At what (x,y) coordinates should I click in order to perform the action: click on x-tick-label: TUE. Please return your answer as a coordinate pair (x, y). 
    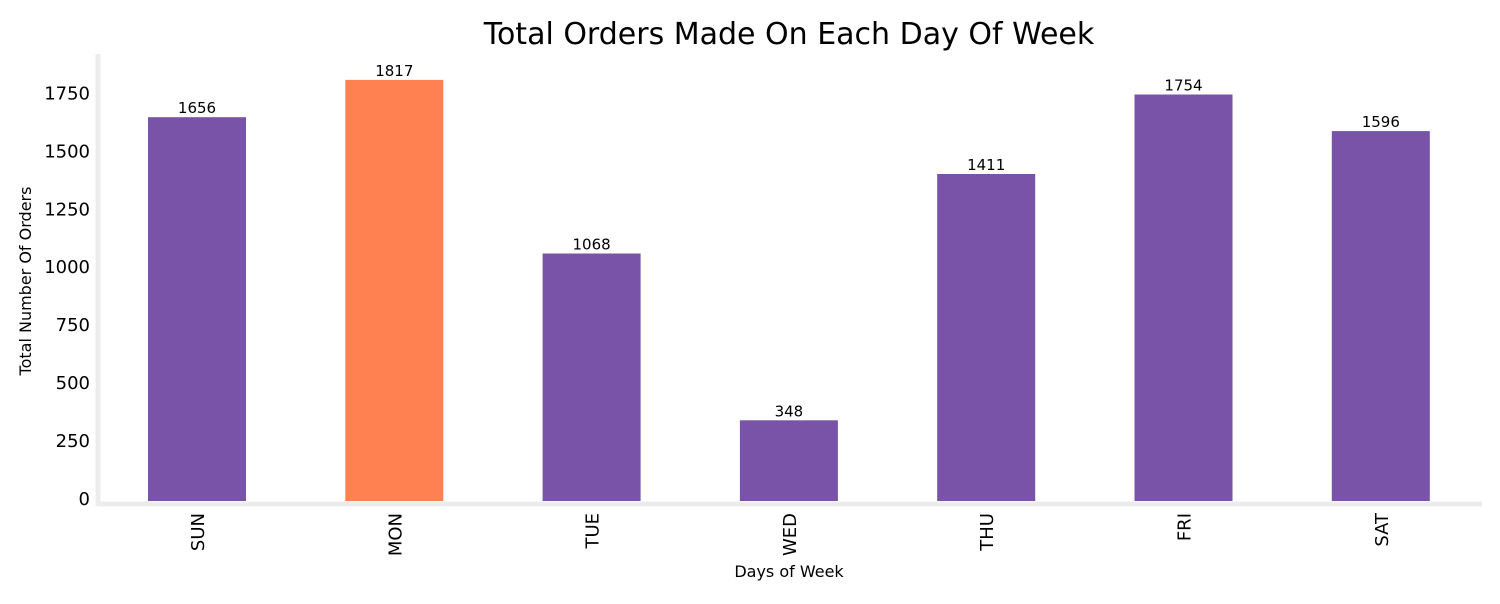
    Looking at the image, I should click on (593, 531).